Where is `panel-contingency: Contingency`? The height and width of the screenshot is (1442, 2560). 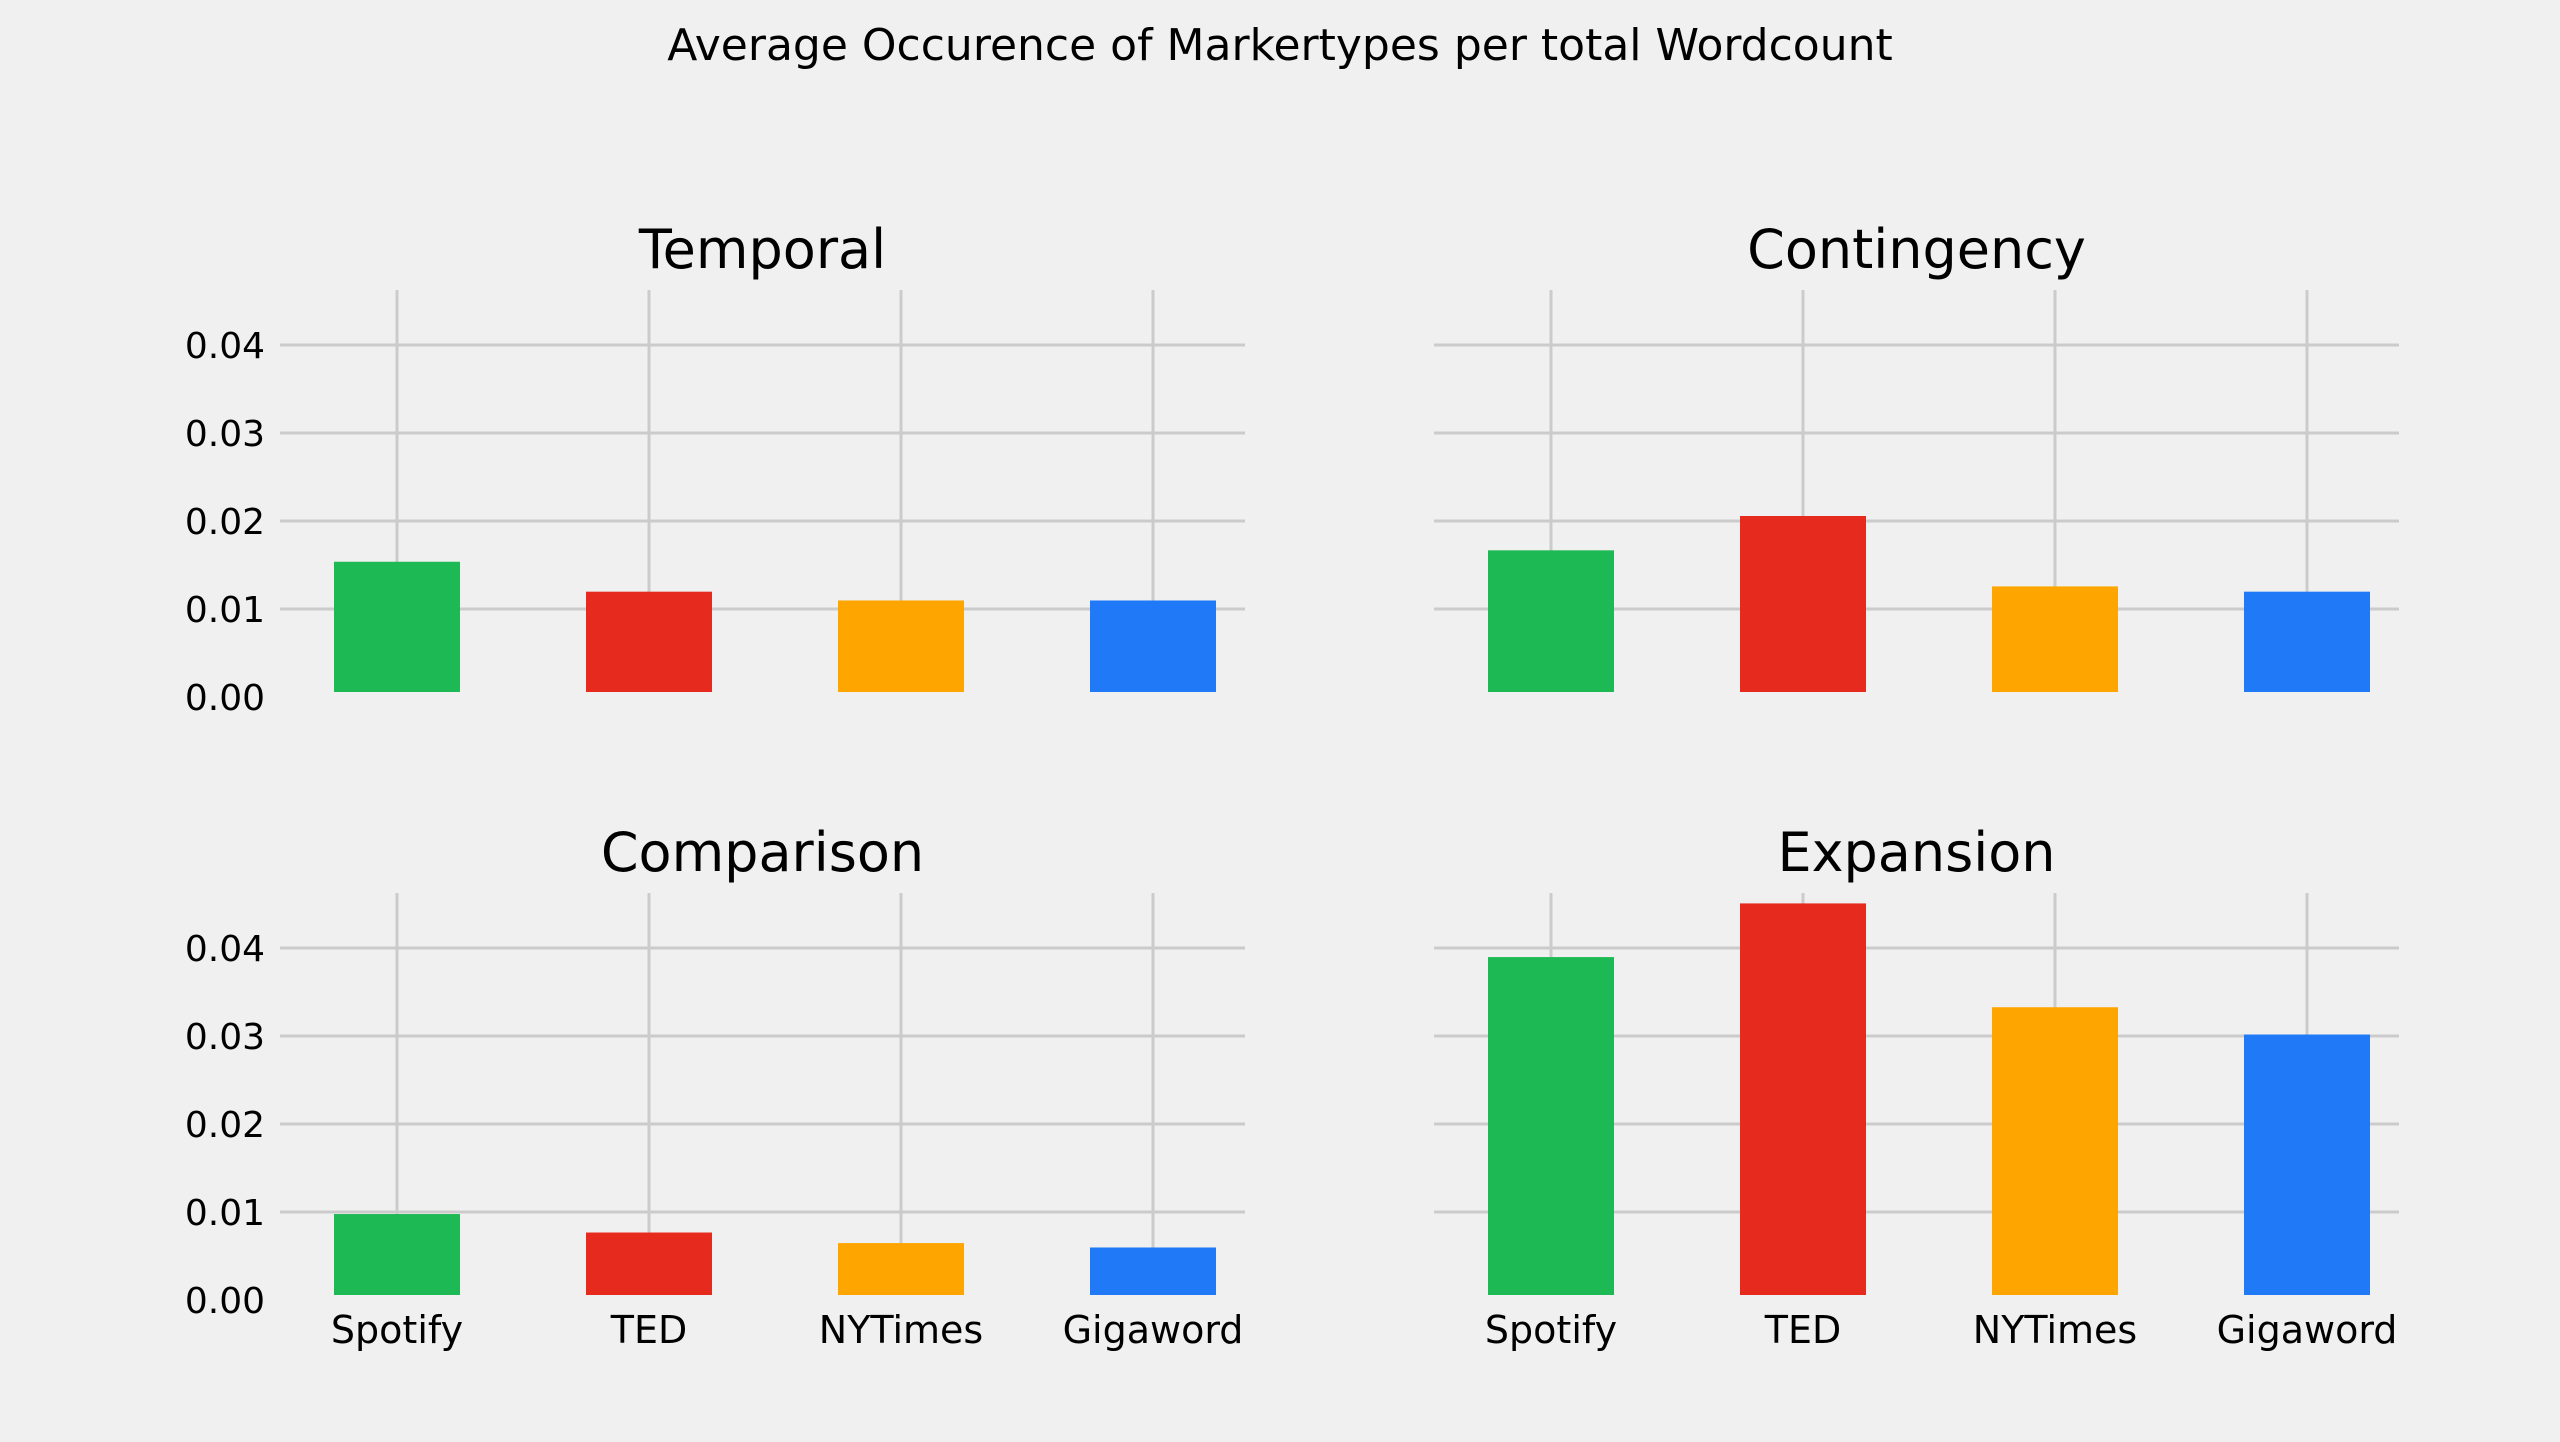 panel-contingency: Contingency is located at coordinates (1916, 455).